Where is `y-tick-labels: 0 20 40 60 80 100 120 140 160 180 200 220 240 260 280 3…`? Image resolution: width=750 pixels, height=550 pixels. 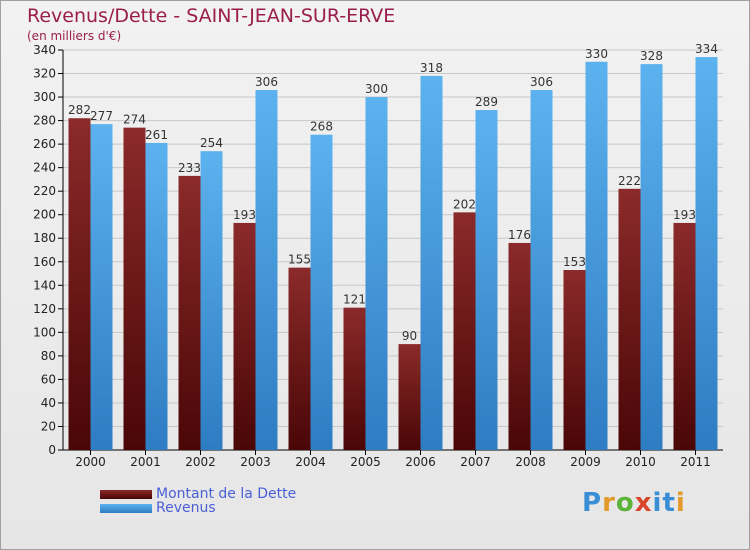
y-tick-labels: 0 20 40 60 80 100 120 140 160 180 200 220 240 260 280 3… is located at coordinates (44, 250).